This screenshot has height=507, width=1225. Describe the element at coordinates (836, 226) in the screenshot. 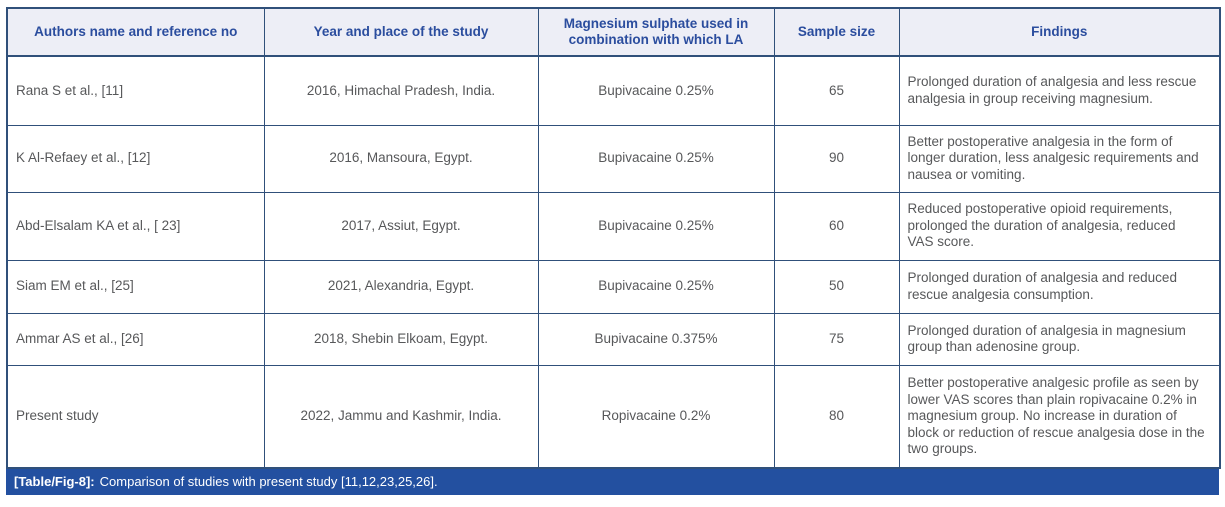

I see `sample-size-cell: 60` at that location.